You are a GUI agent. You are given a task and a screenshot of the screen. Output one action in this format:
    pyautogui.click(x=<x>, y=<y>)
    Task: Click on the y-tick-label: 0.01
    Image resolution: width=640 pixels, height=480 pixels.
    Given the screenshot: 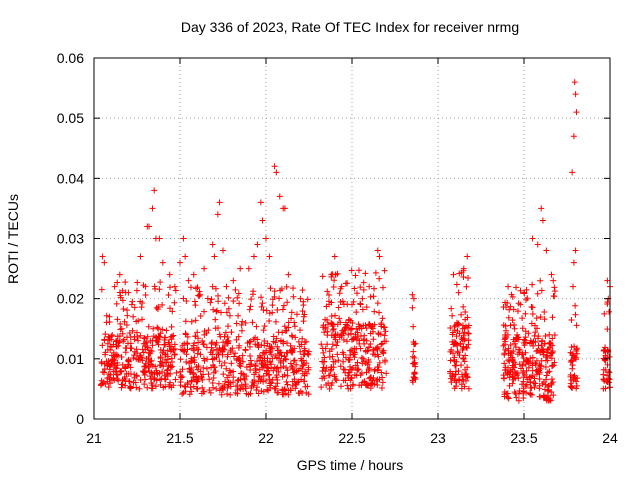 What is the action you would take?
    pyautogui.click(x=70, y=359)
    